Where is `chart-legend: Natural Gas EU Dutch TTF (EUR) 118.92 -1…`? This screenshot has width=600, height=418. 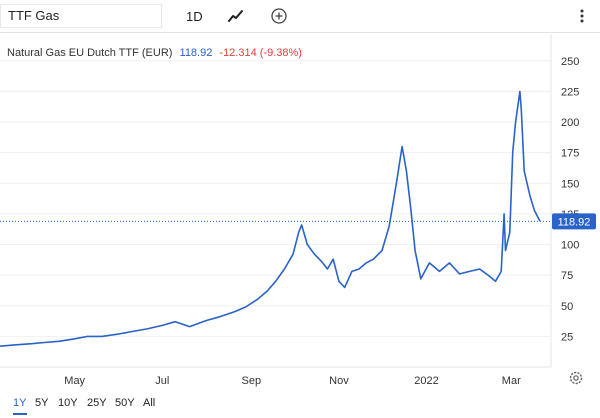
chart-legend: Natural Gas EU Dutch TTF (EUR) 118.92 -1… is located at coordinates (154, 53).